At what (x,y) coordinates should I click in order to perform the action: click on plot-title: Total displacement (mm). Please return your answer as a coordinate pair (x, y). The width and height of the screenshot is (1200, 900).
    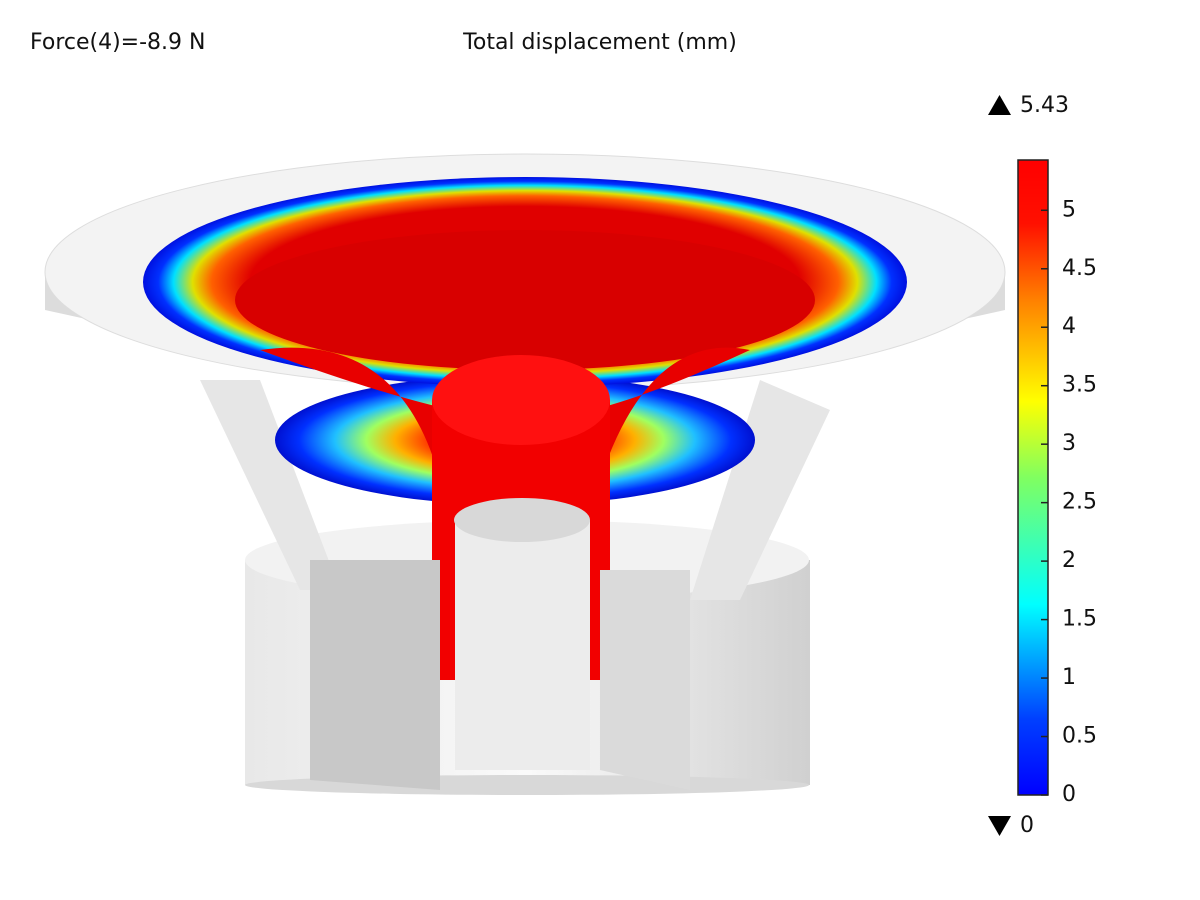
    Looking at the image, I should click on (599, 42).